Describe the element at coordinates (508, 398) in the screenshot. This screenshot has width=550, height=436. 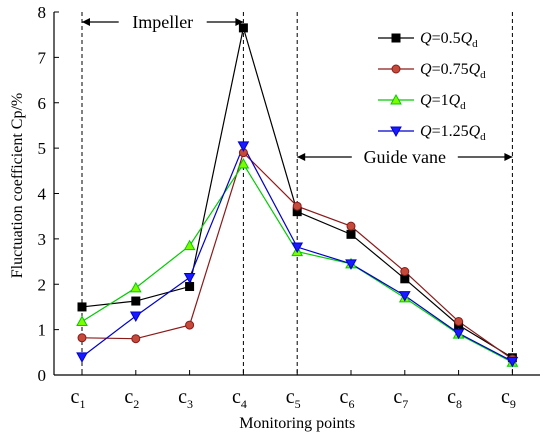
I see `x-tick-label: c9` at that location.